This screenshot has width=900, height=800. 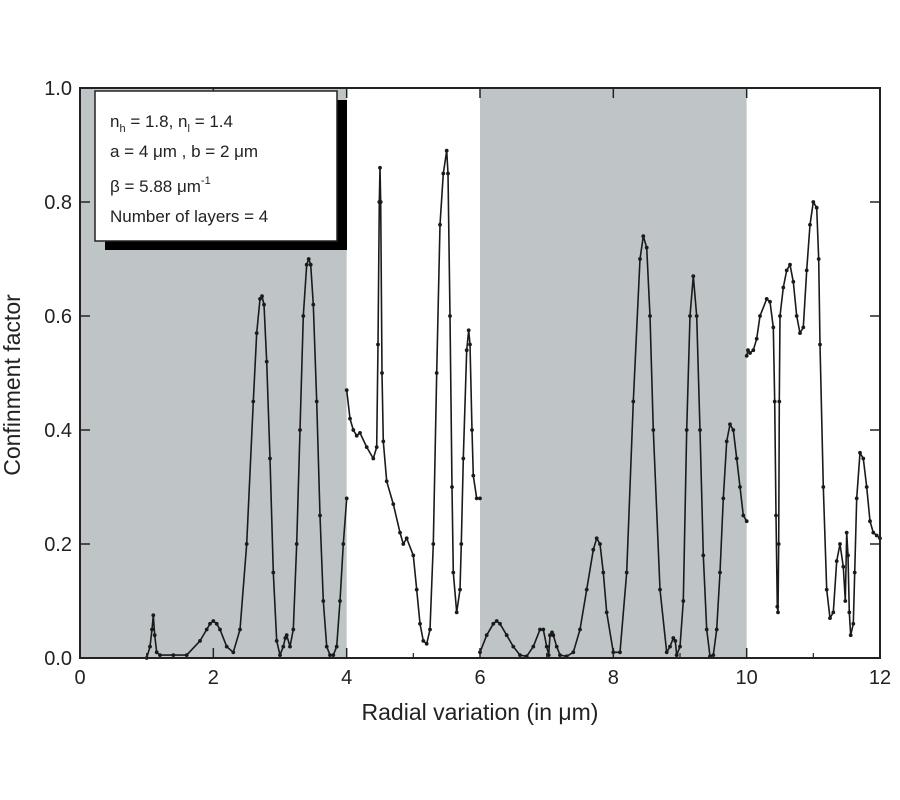 What do you see at coordinates (122, 129) in the screenshot?
I see `annotation-sub-h: h` at bounding box center [122, 129].